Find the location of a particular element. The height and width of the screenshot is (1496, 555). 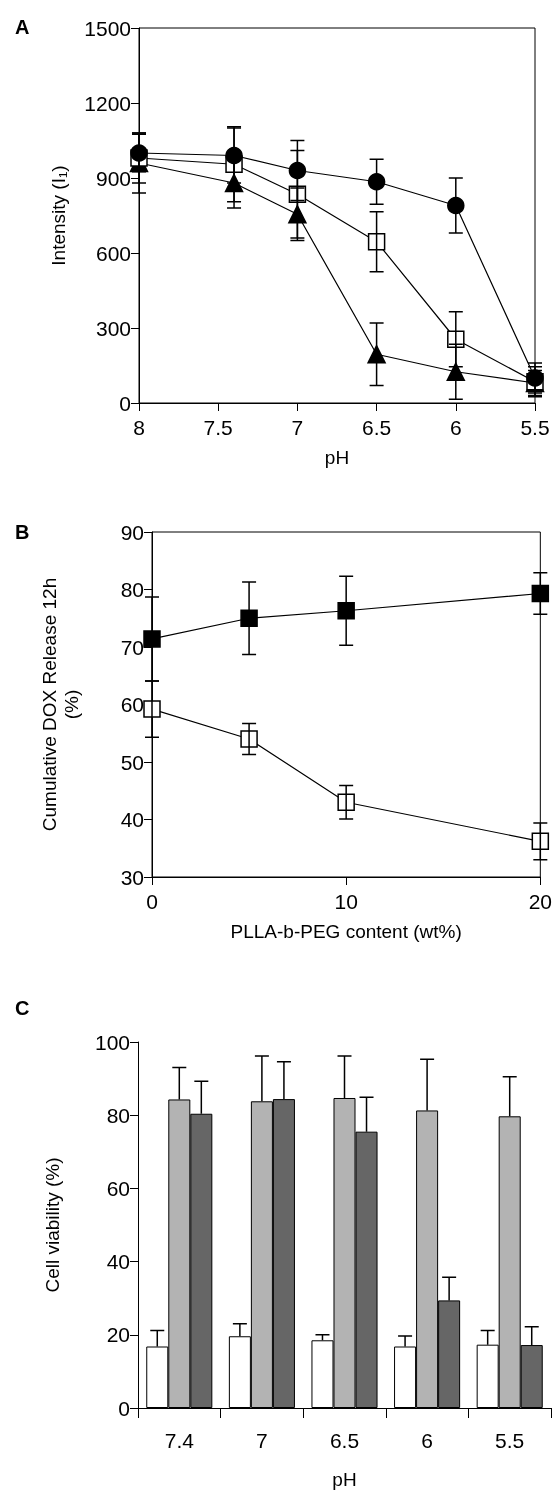

y-tick-label: 900 is located at coordinates (113, 178).